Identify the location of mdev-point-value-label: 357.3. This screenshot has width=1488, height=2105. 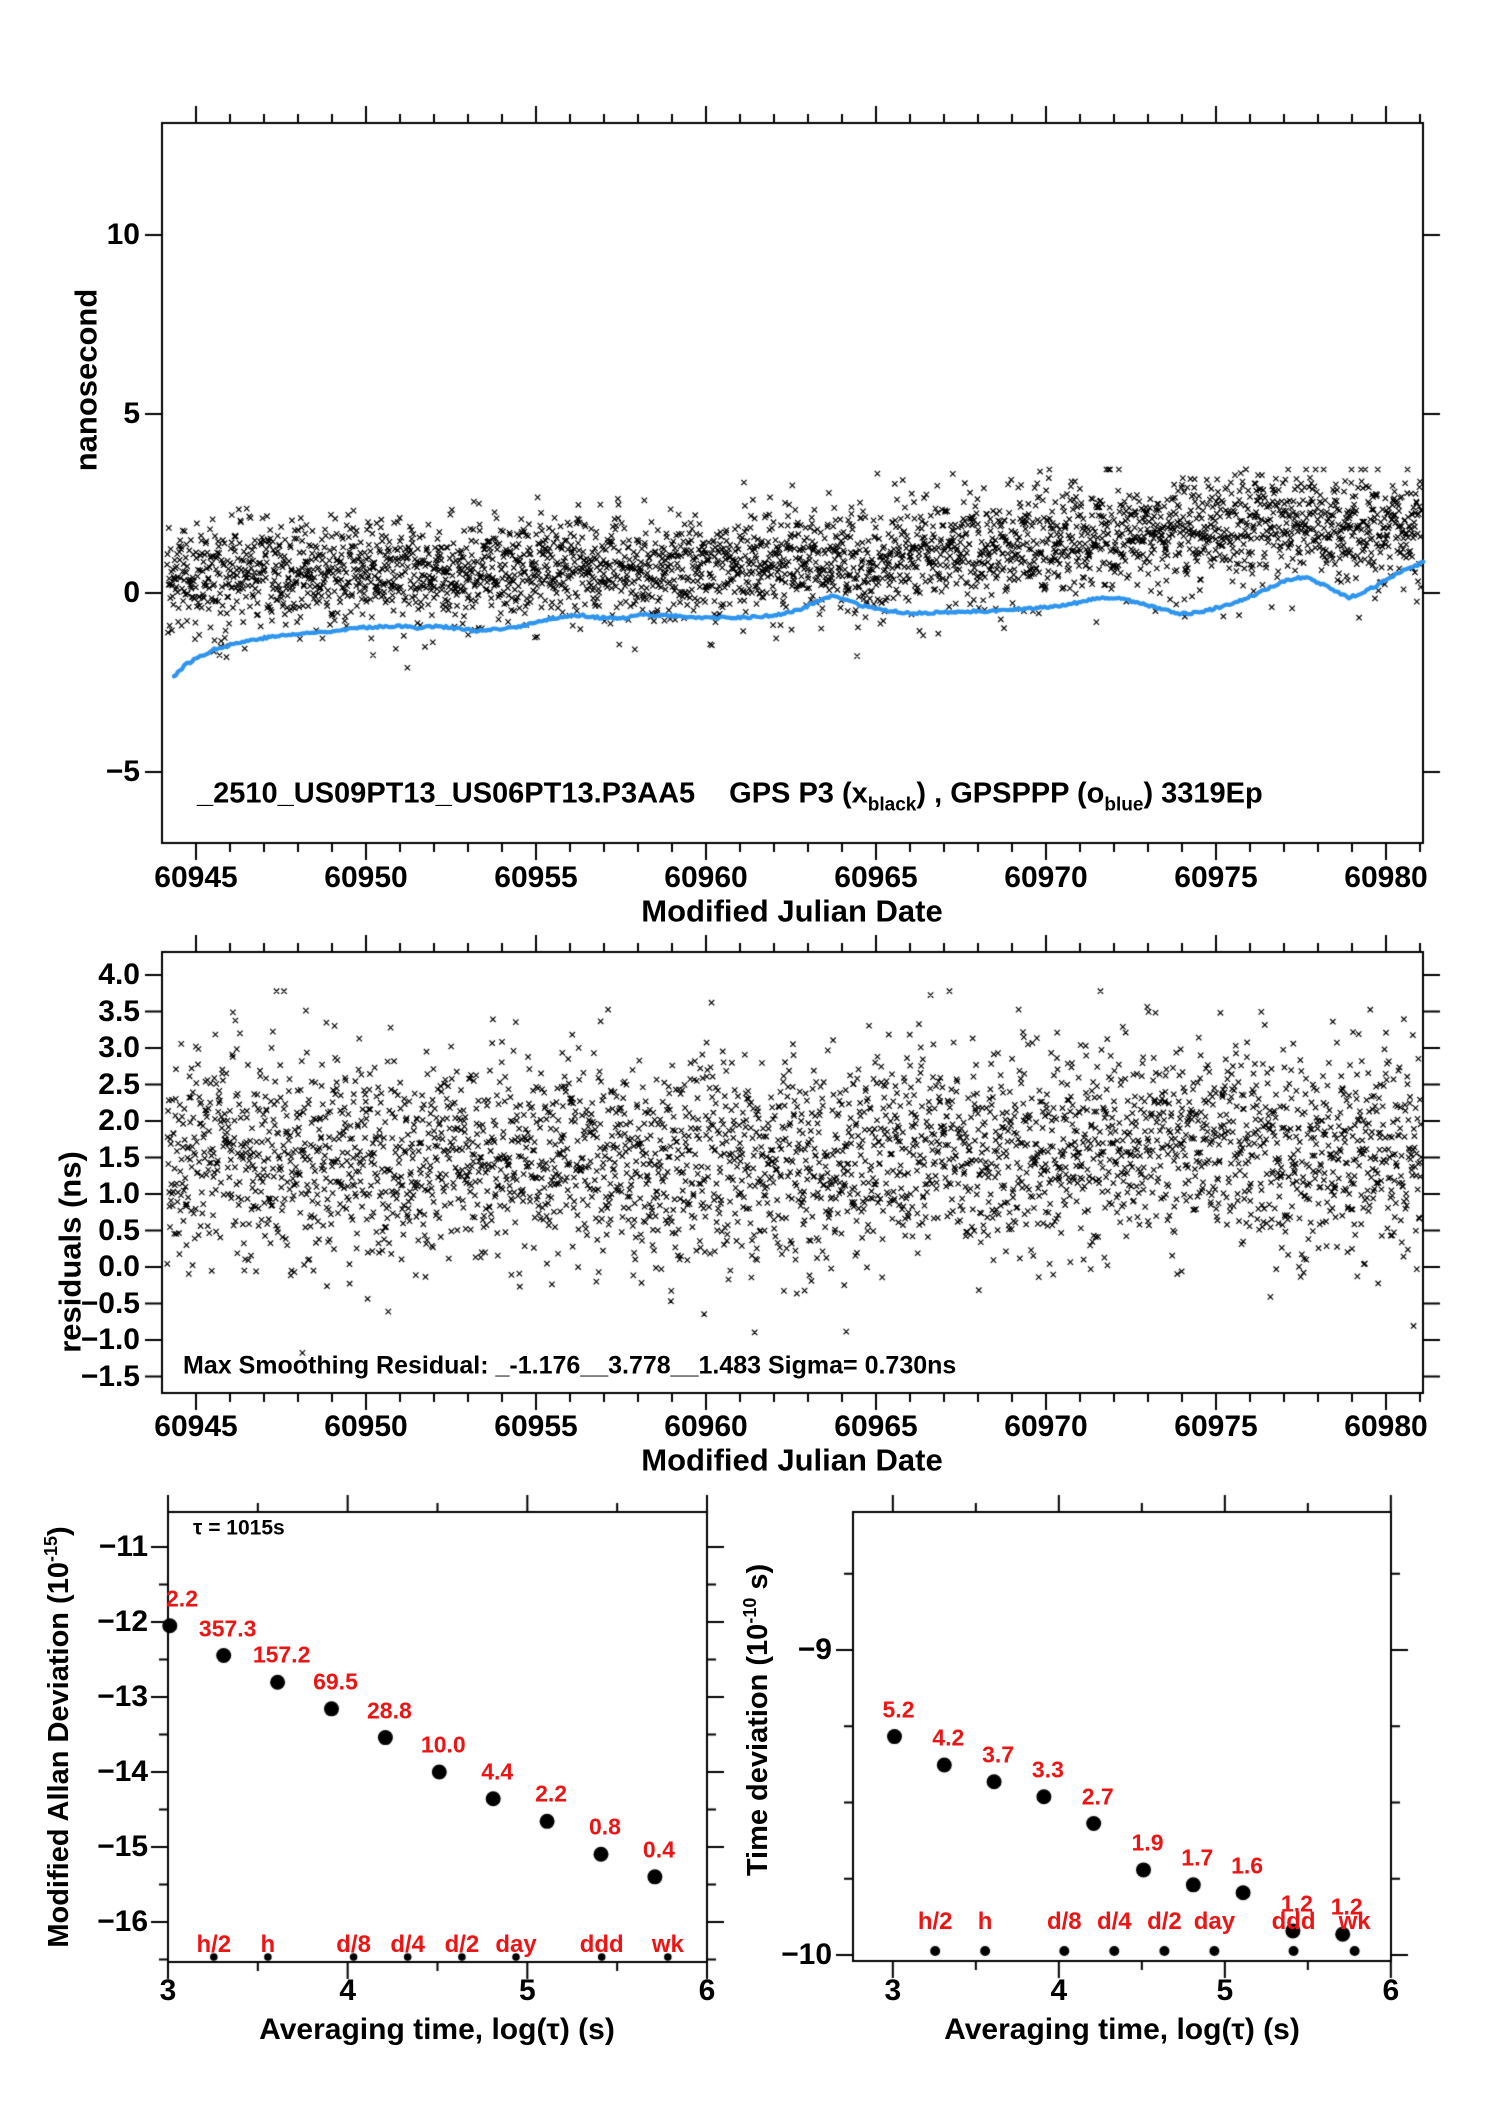
(227, 1628).